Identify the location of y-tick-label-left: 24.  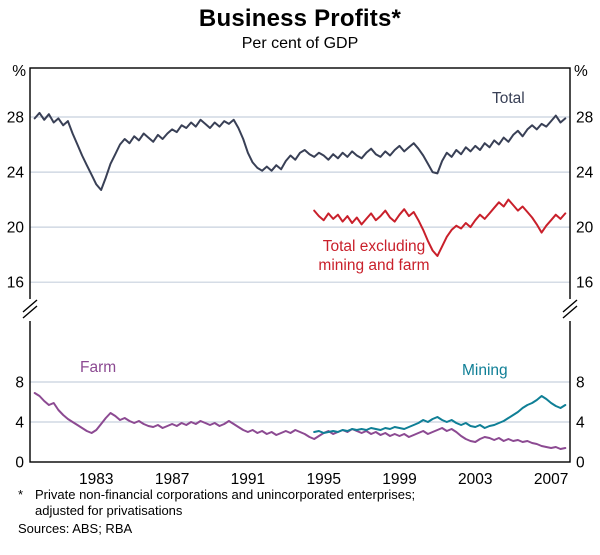
(16, 173).